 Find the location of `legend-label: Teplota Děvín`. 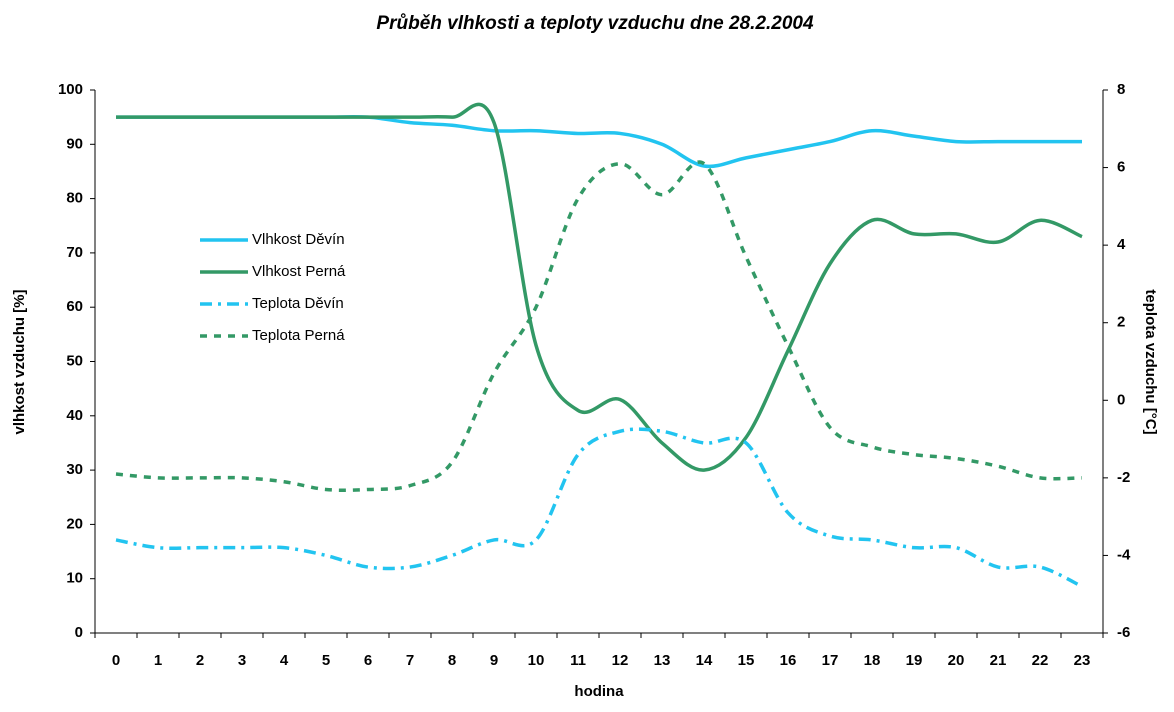

legend-label: Teplota Děvín is located at coordinates (298, 303).